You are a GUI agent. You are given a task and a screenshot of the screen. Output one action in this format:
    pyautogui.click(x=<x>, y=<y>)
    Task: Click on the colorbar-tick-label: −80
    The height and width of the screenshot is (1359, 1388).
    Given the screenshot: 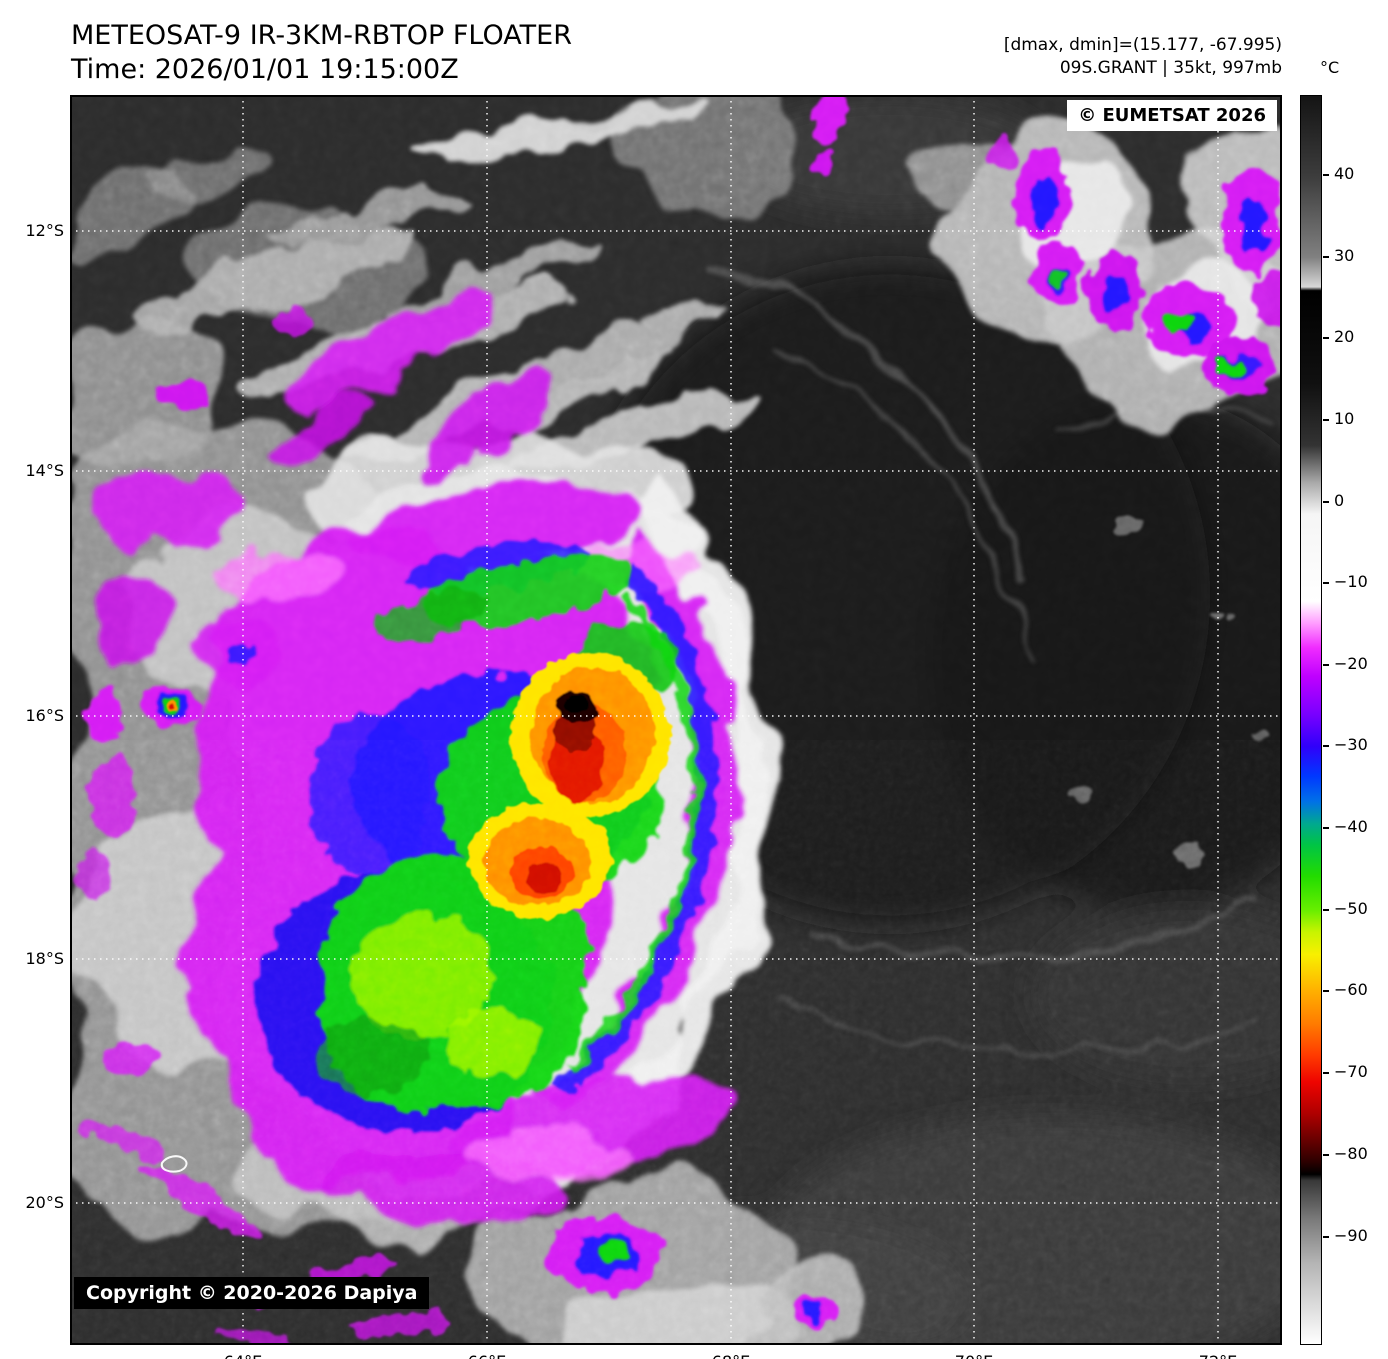 What is the action you would take?
    pyautogui.click(x=1351, y=1153)
    